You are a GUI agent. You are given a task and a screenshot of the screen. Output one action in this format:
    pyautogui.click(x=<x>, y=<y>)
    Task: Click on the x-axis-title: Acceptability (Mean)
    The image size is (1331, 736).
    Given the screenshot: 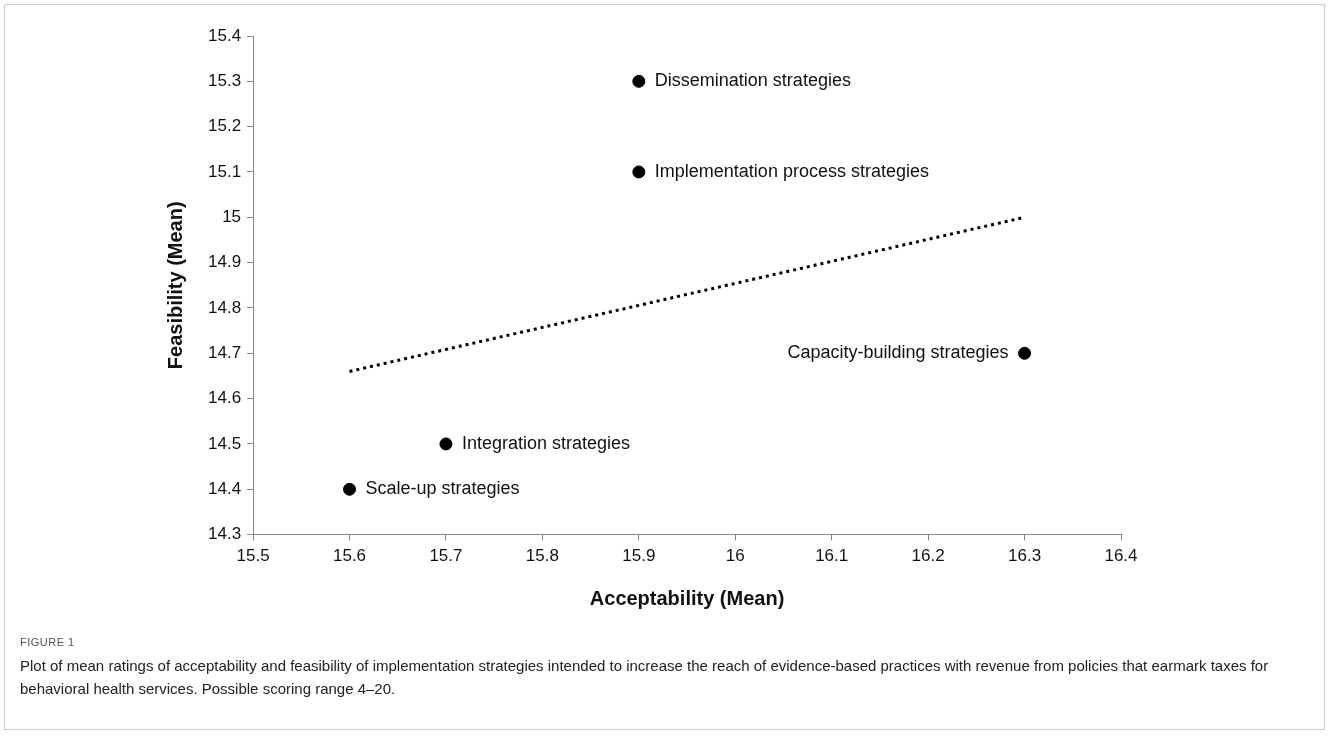 What is the action you would take?
    pyautogui.click(x=687, y=597)
    